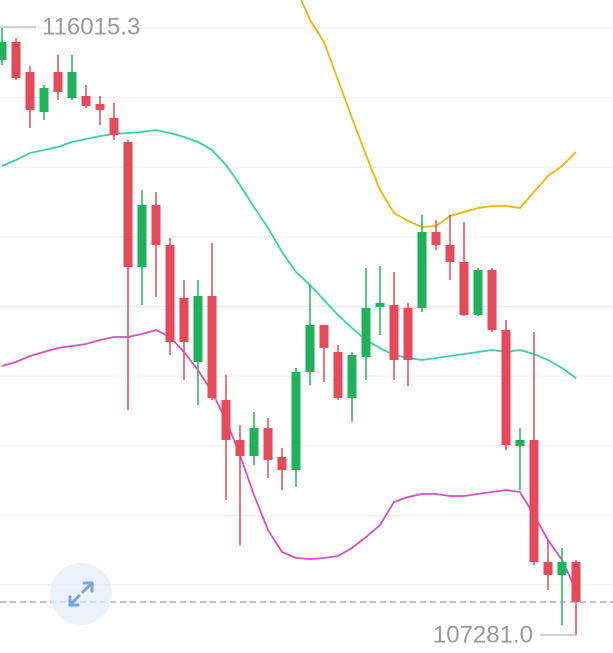  What do you see at coordinates (91, 26) in the screenshot?
I see `high-marker-label: 116015.3` at bounding box center [91, 26].